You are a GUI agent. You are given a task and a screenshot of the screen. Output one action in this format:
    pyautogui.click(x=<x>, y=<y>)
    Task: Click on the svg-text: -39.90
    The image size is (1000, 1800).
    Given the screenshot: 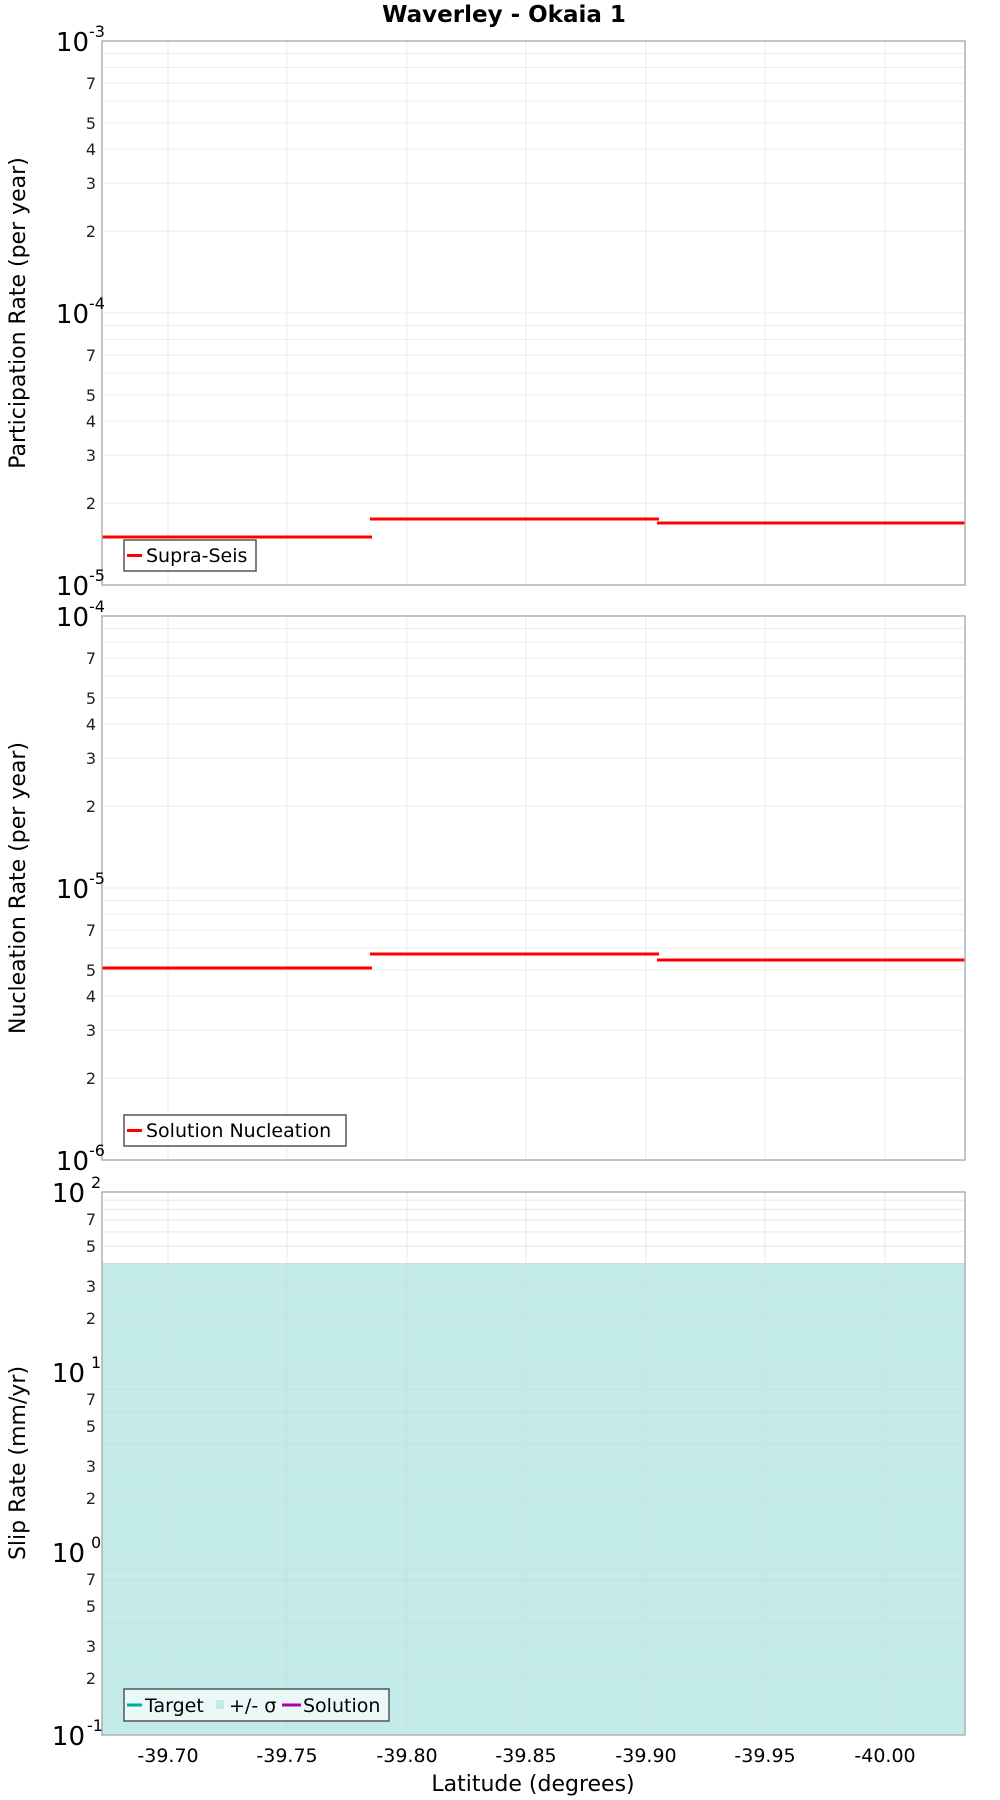 What is the action you would take?
    pyautogui.click(x=645, y=1756)
    